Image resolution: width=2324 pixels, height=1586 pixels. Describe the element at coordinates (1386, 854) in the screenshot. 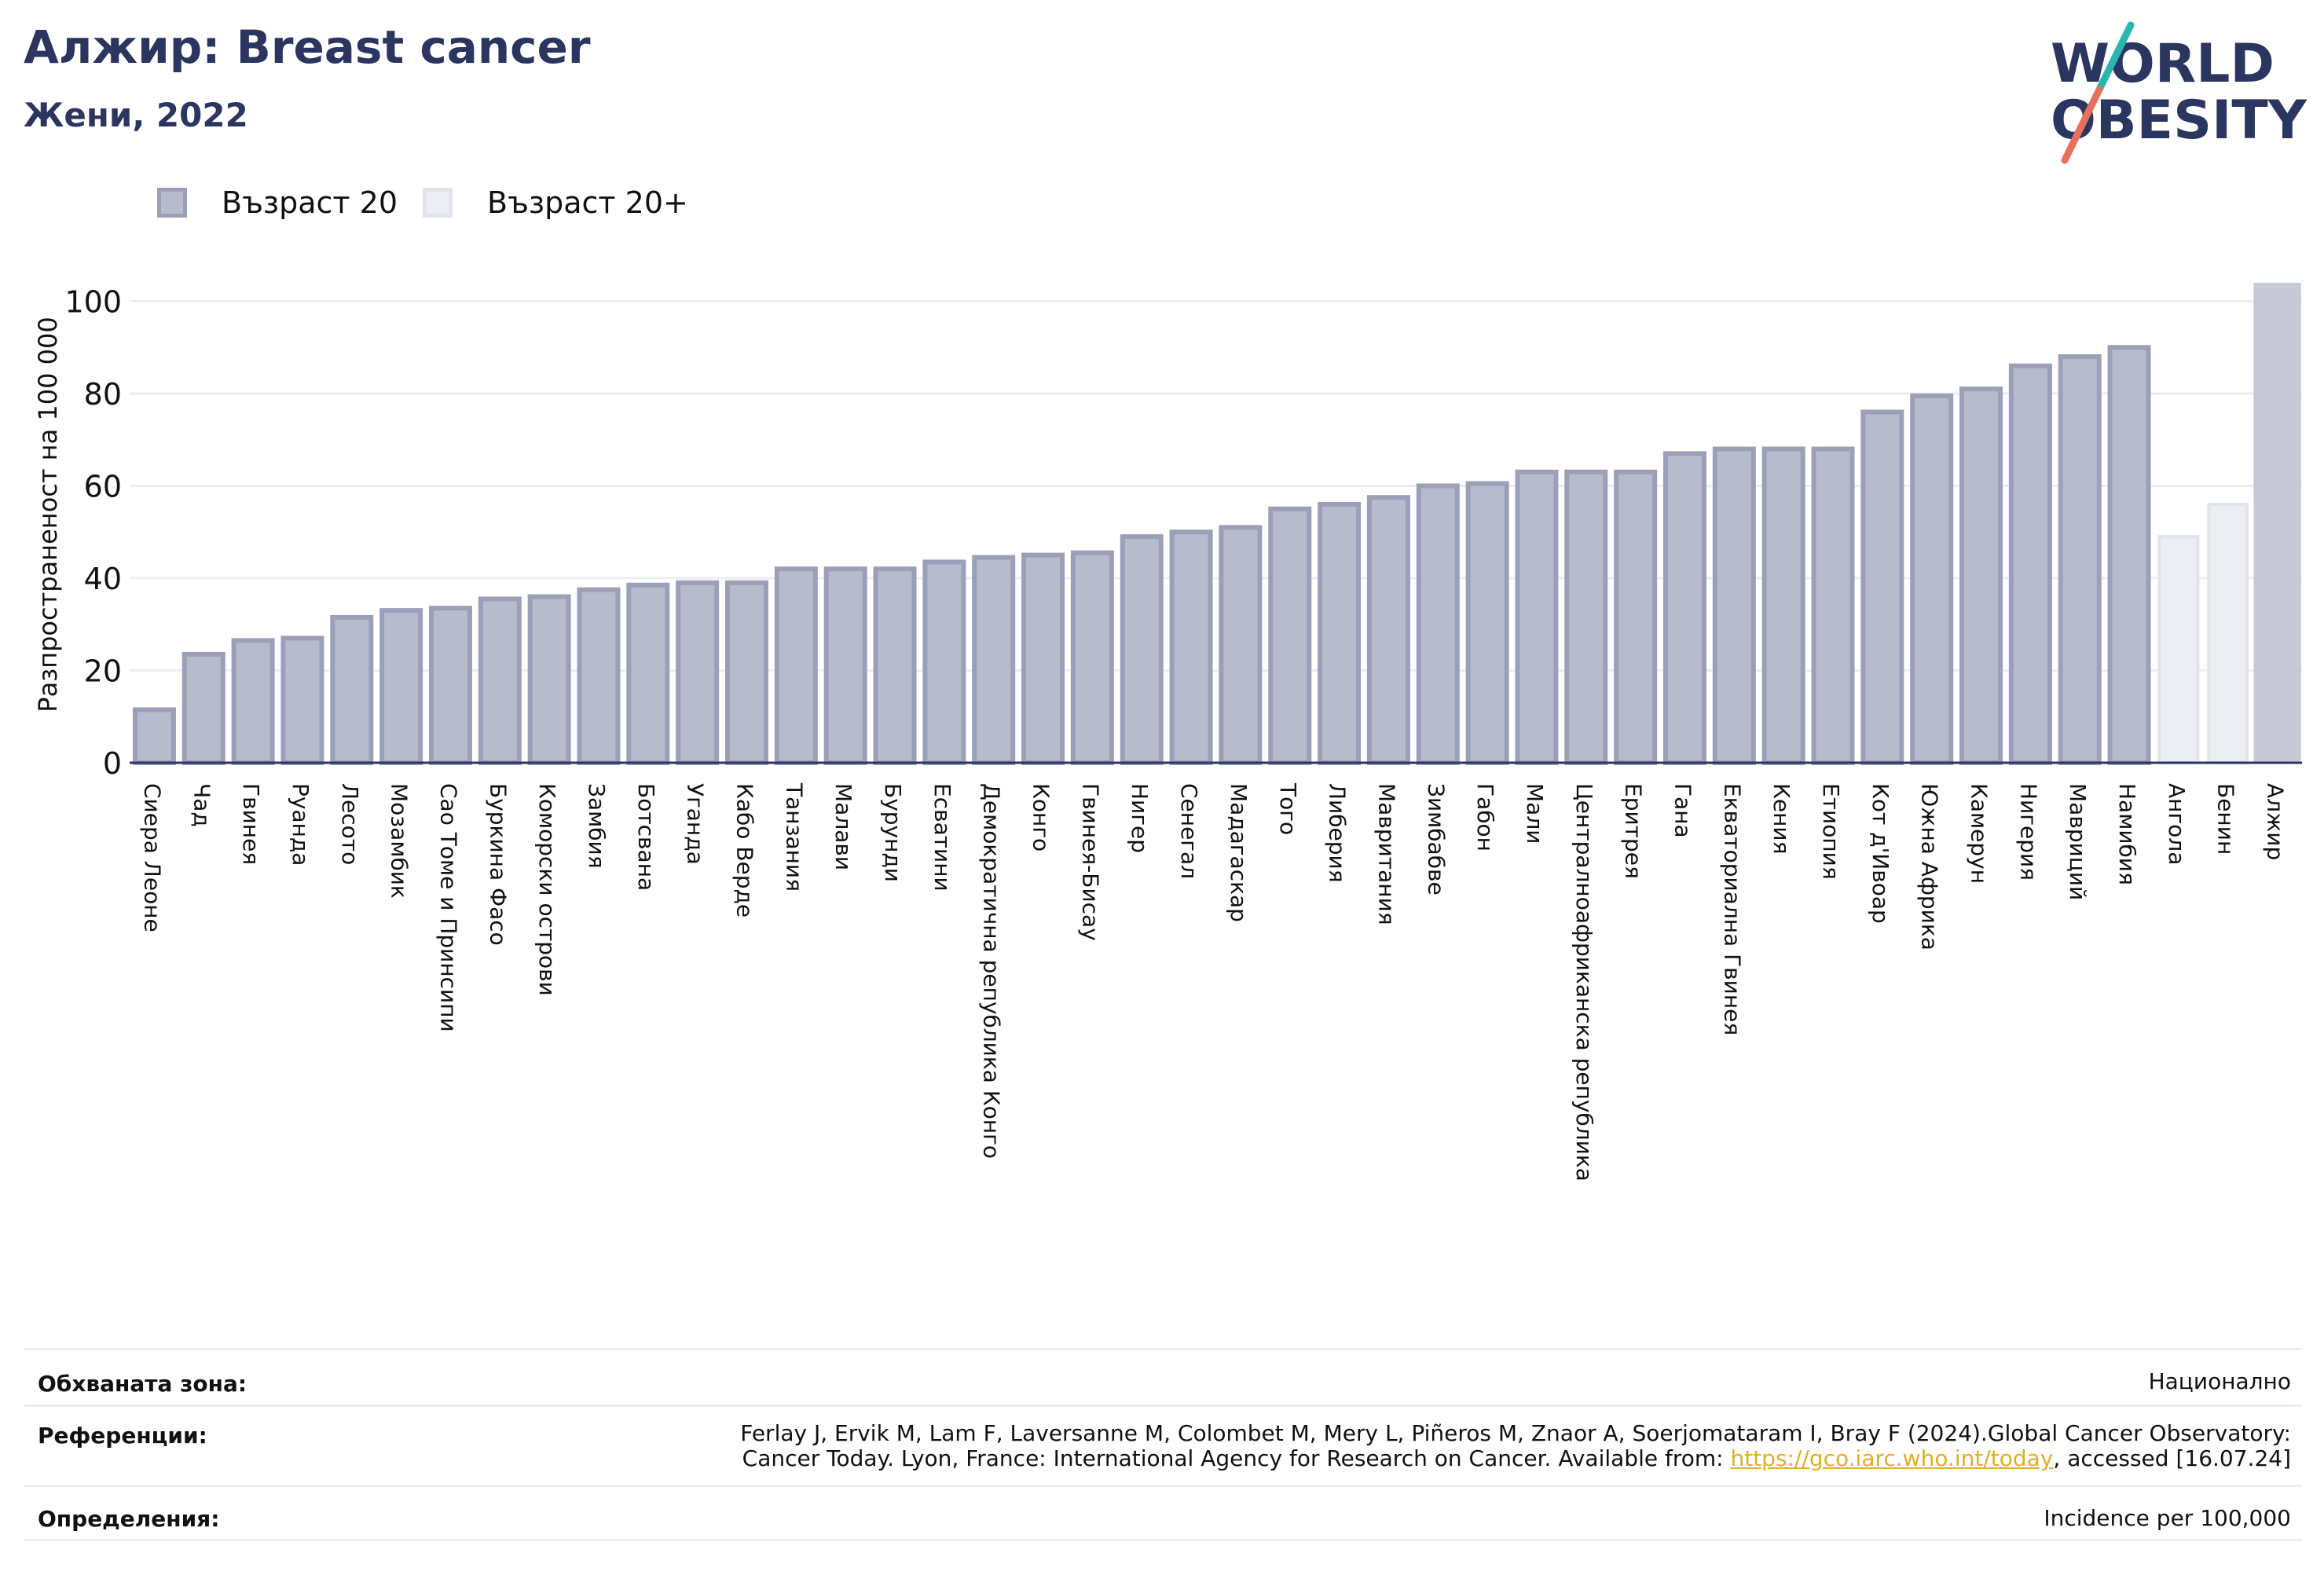

I see `x-tick-label: Мавритания` at that location.